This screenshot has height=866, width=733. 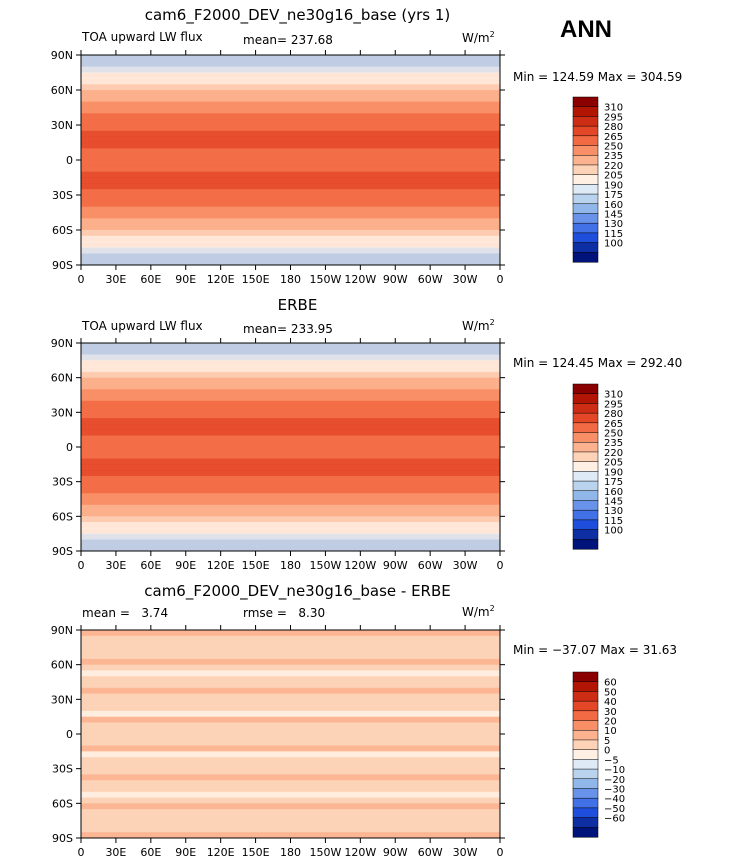 I want to click on colorbar-label: 235, so click(x=613, y=443).